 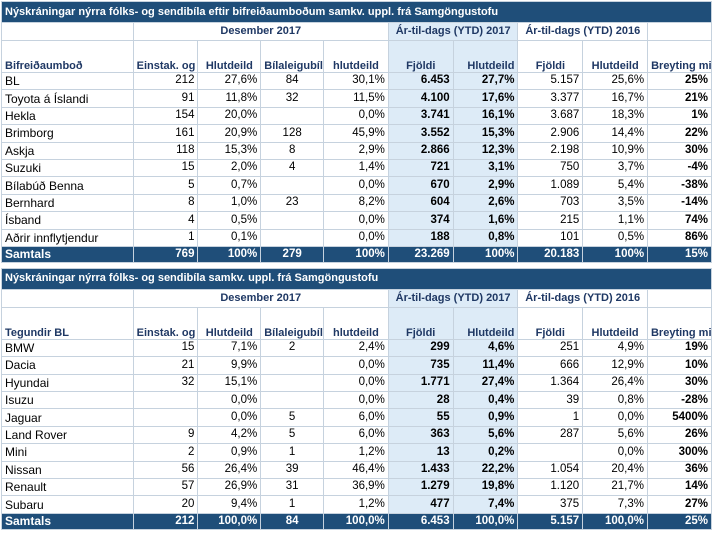 What do you see at coordinates (453, 31) in the screenshot?
I see `group-header-ytd-2017: Ár-til-dags (YTD) 2017` at bounding box center [453, 31].